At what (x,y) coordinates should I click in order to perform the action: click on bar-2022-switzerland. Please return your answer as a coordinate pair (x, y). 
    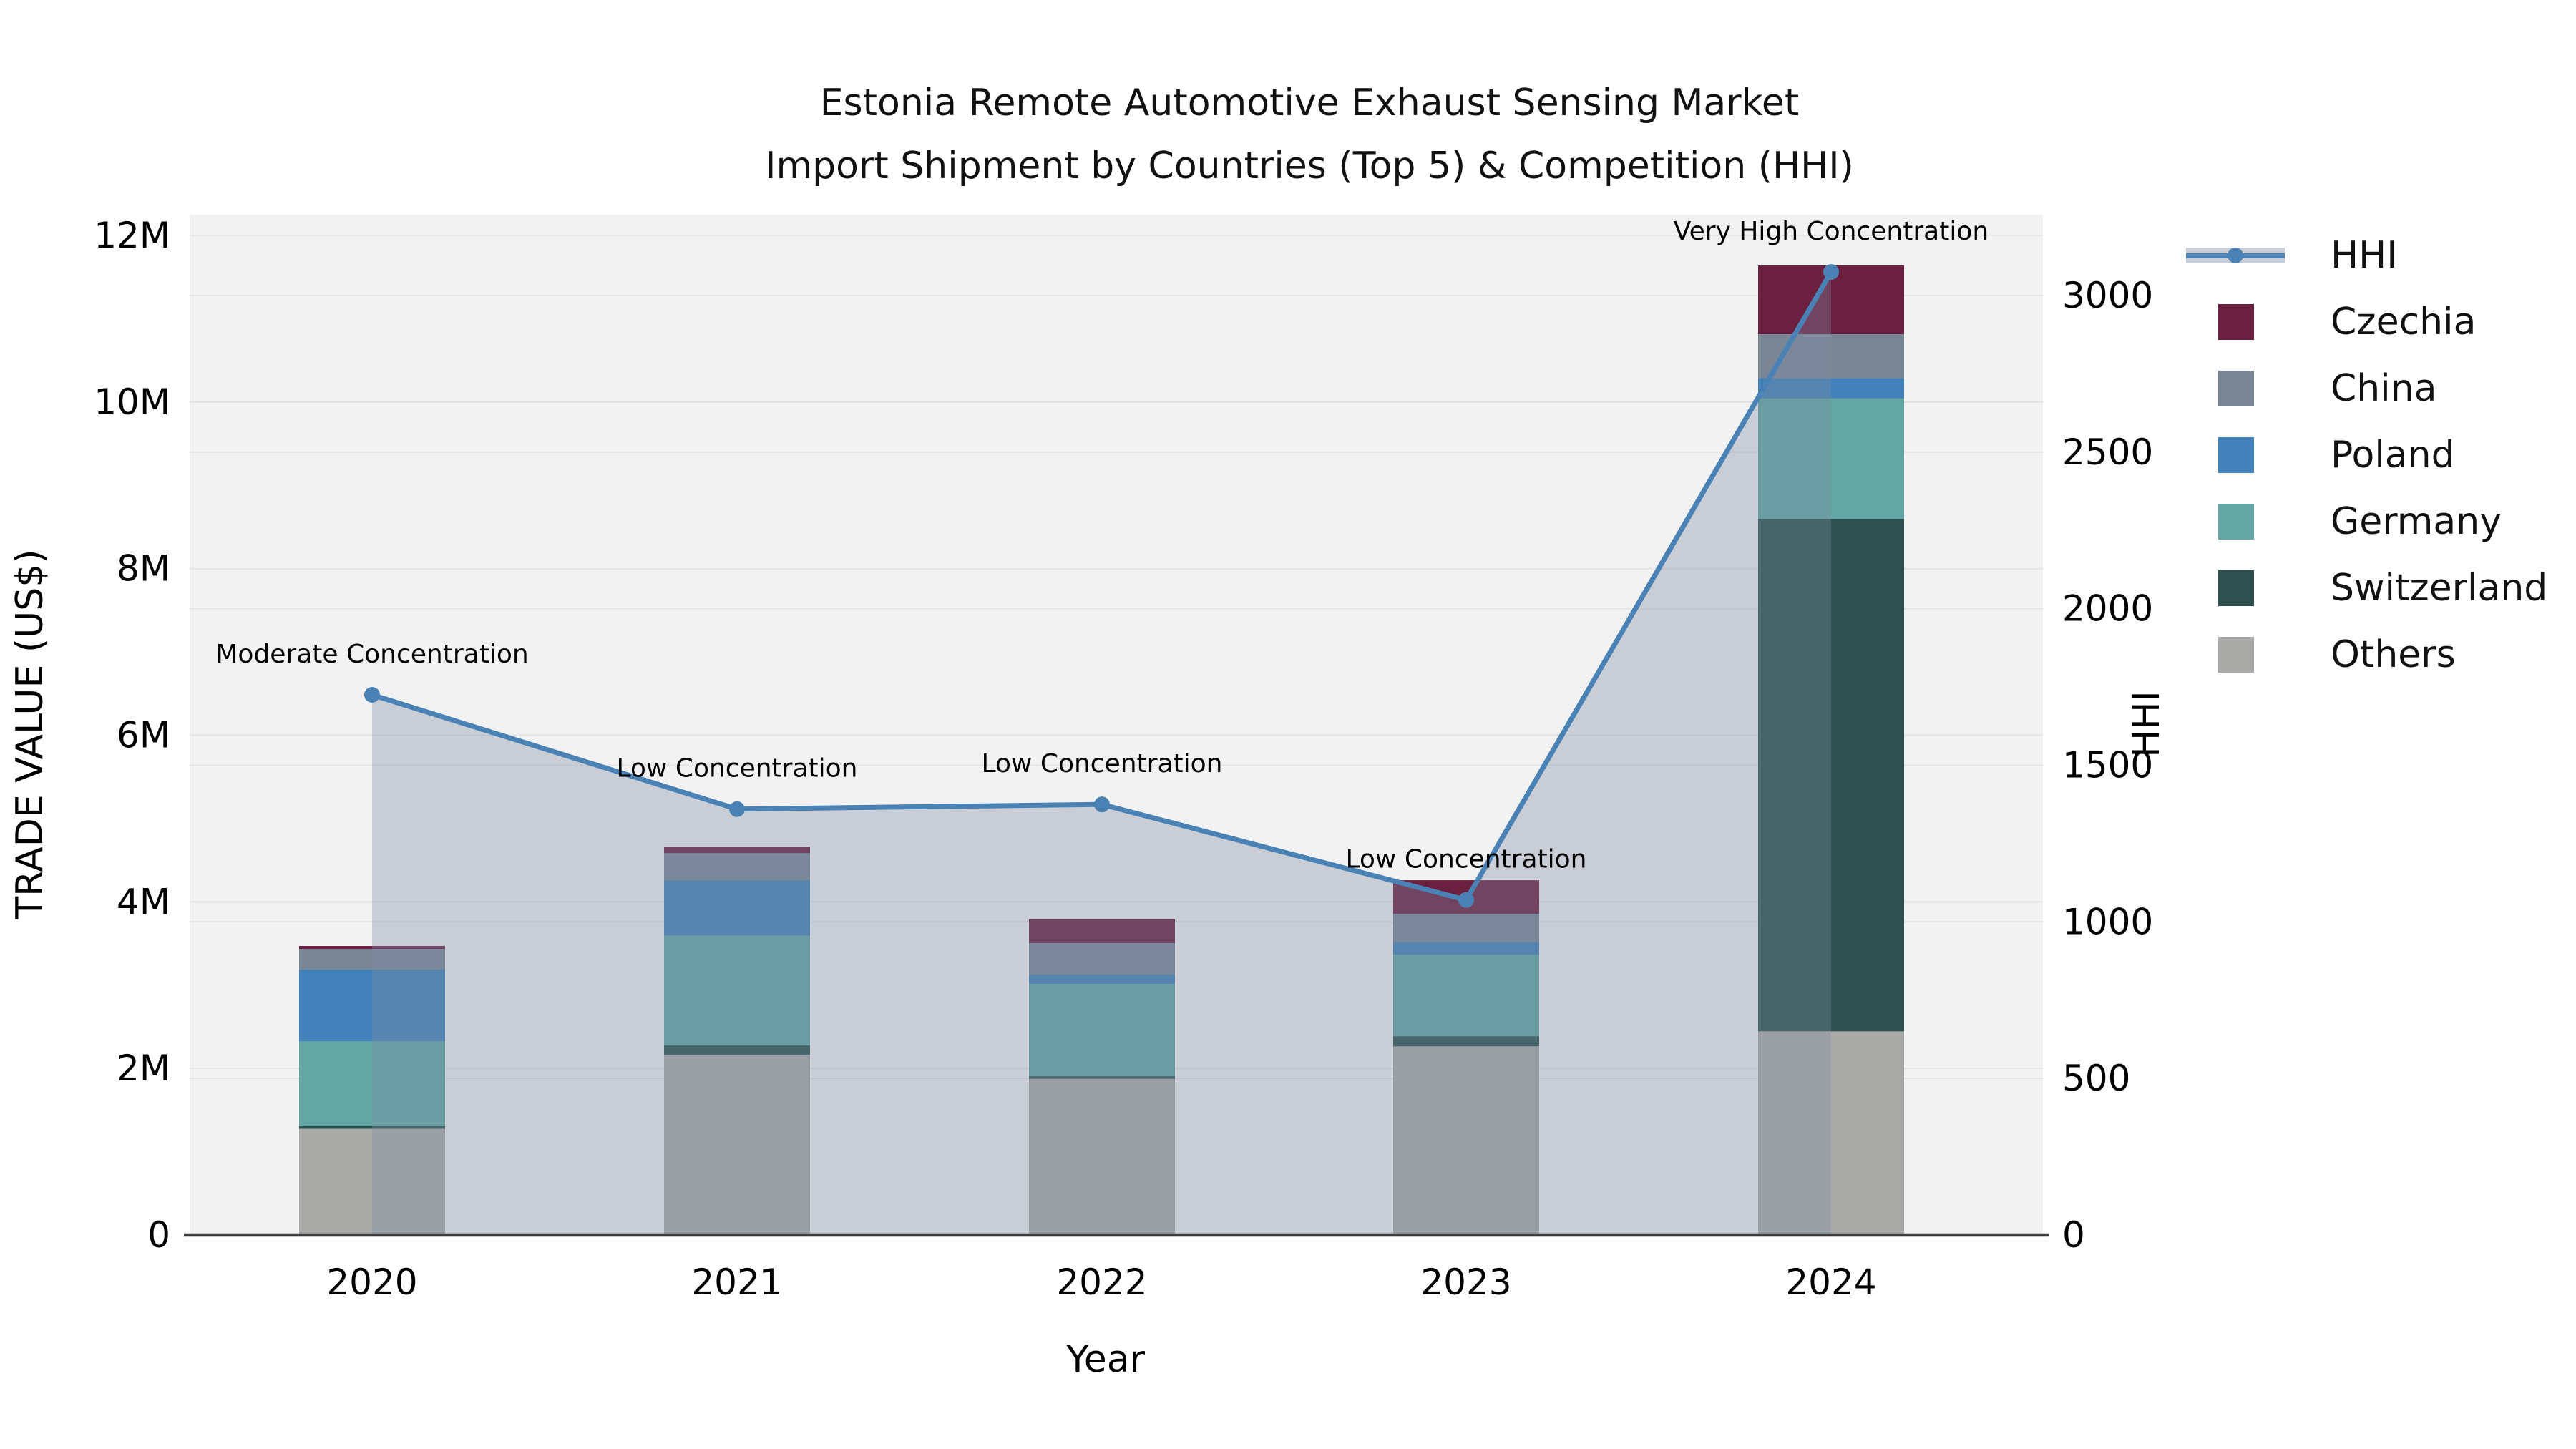
    Looking at the image, I should click on (1102, 1077).